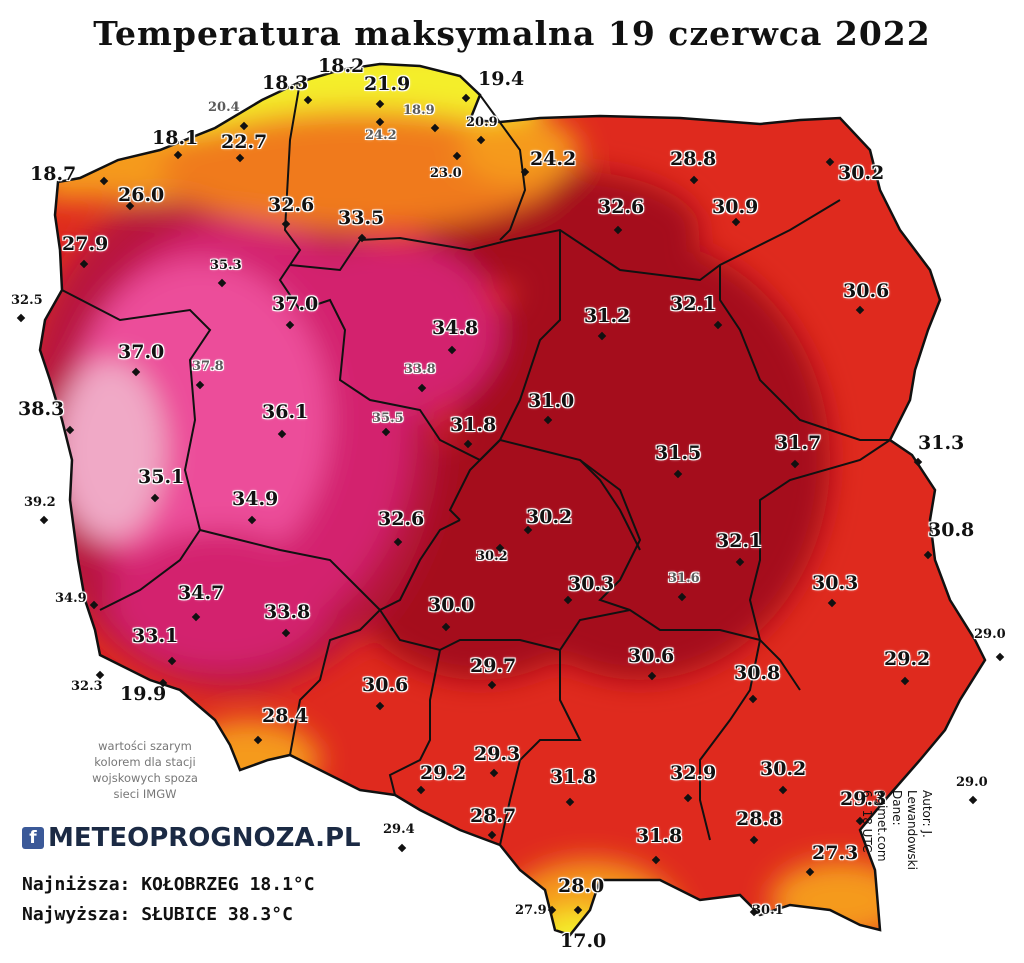 Image resolution: width=1024 pixels, height=963 pixels. I want to click on station-value: 19.4, so click(501, 79).